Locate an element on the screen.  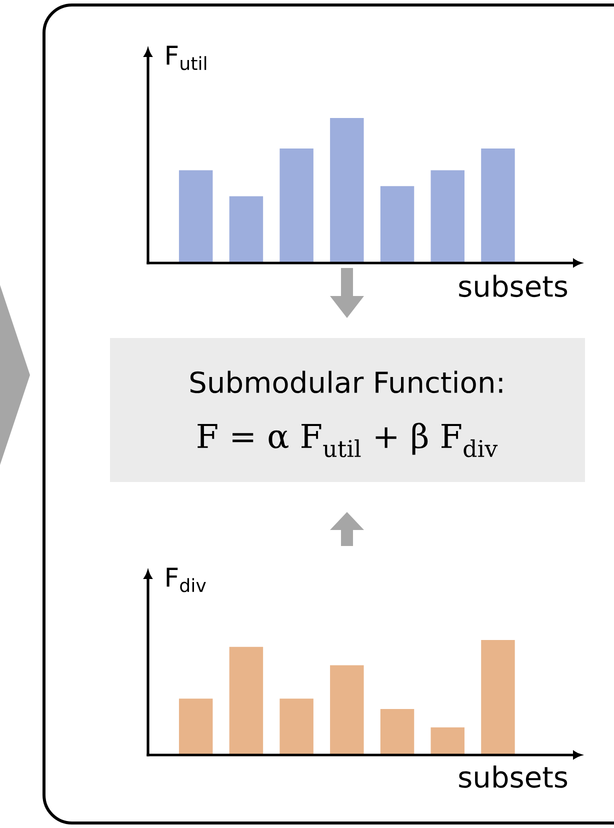
y-axis-title: F$_{util}$ is located at coordinates (186, 58).